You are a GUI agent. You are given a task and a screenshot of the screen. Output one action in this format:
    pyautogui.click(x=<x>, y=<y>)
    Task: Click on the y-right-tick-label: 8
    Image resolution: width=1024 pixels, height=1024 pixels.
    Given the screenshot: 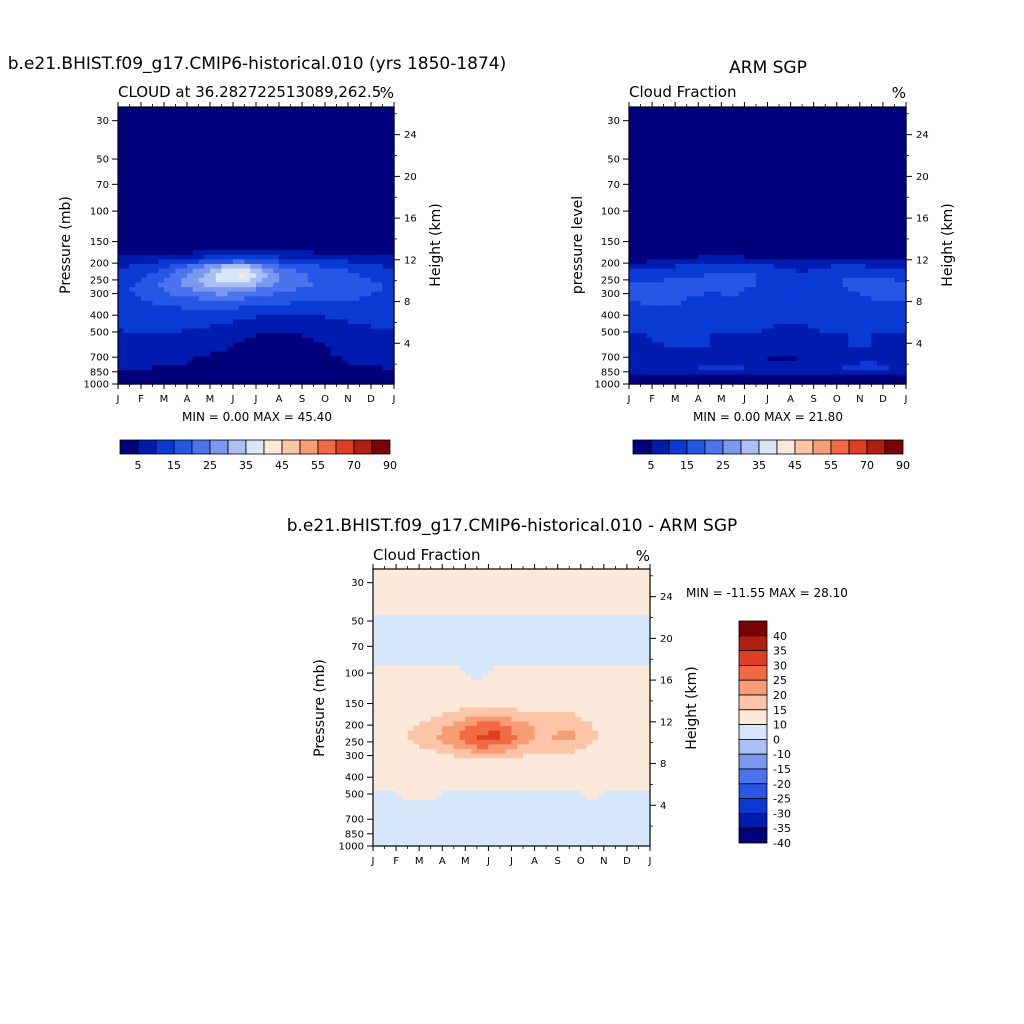 What is the action you would take?
    pyautogui.click(x=407, y=302)
    